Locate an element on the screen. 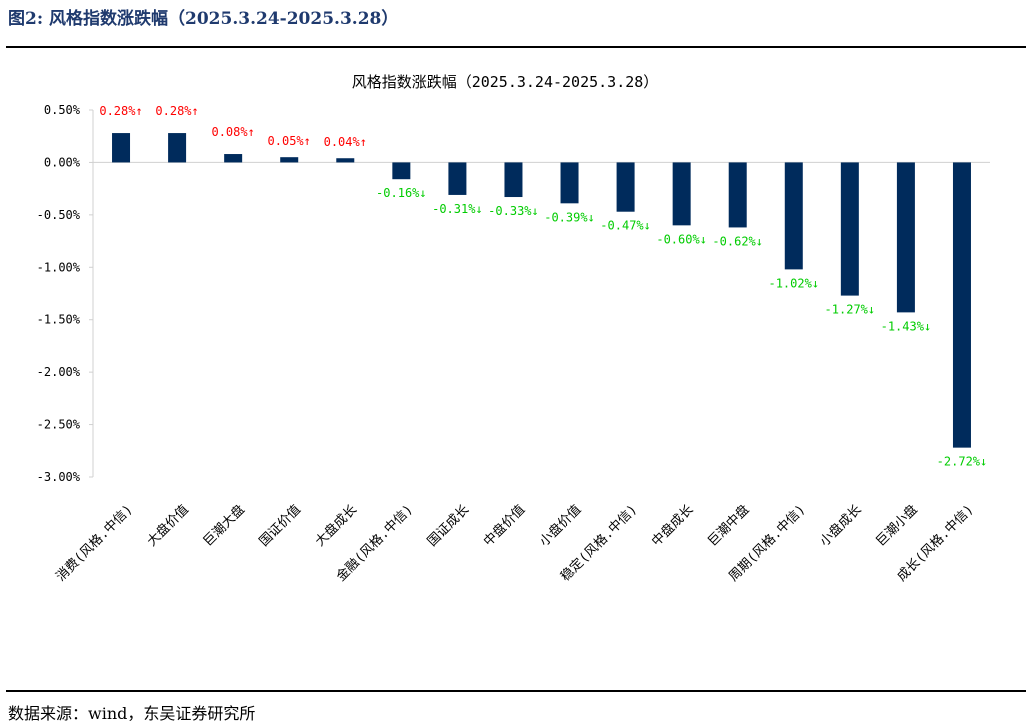 This screenshot has width=1032, height=726. y-tick-label: -0.50% is located at coordinates (59, 215).